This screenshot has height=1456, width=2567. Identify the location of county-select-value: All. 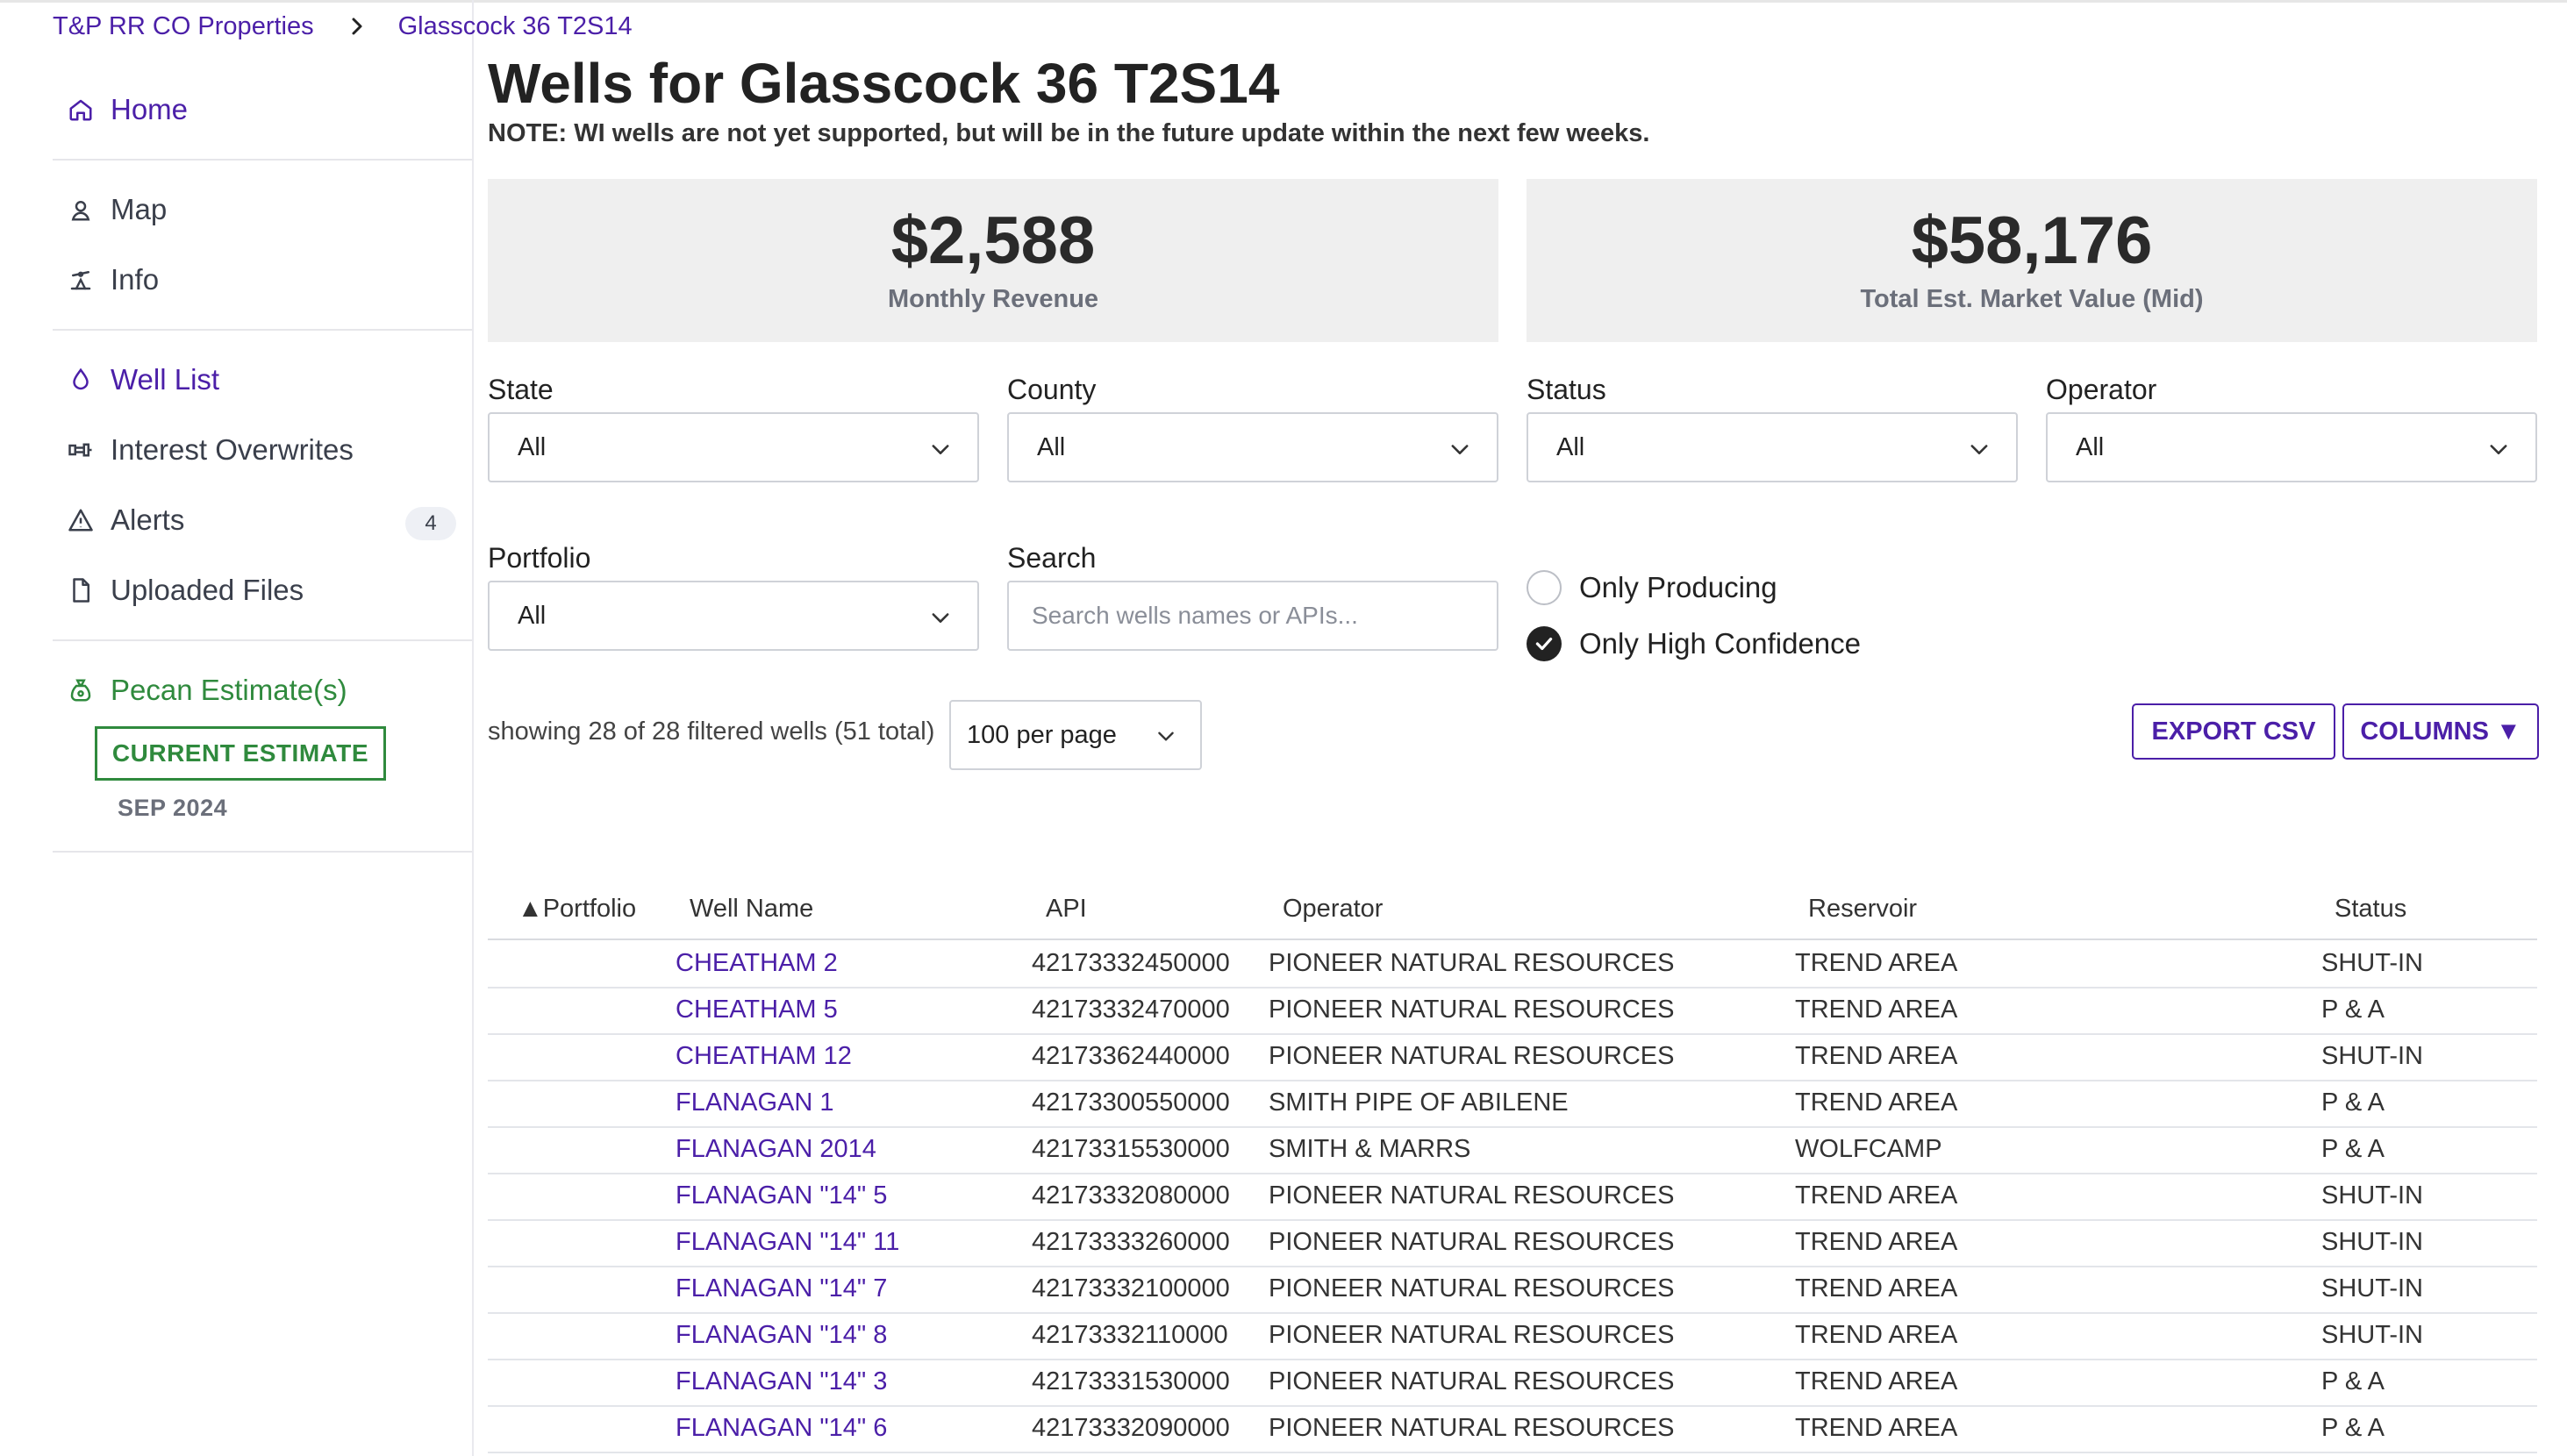
(1051, 446).